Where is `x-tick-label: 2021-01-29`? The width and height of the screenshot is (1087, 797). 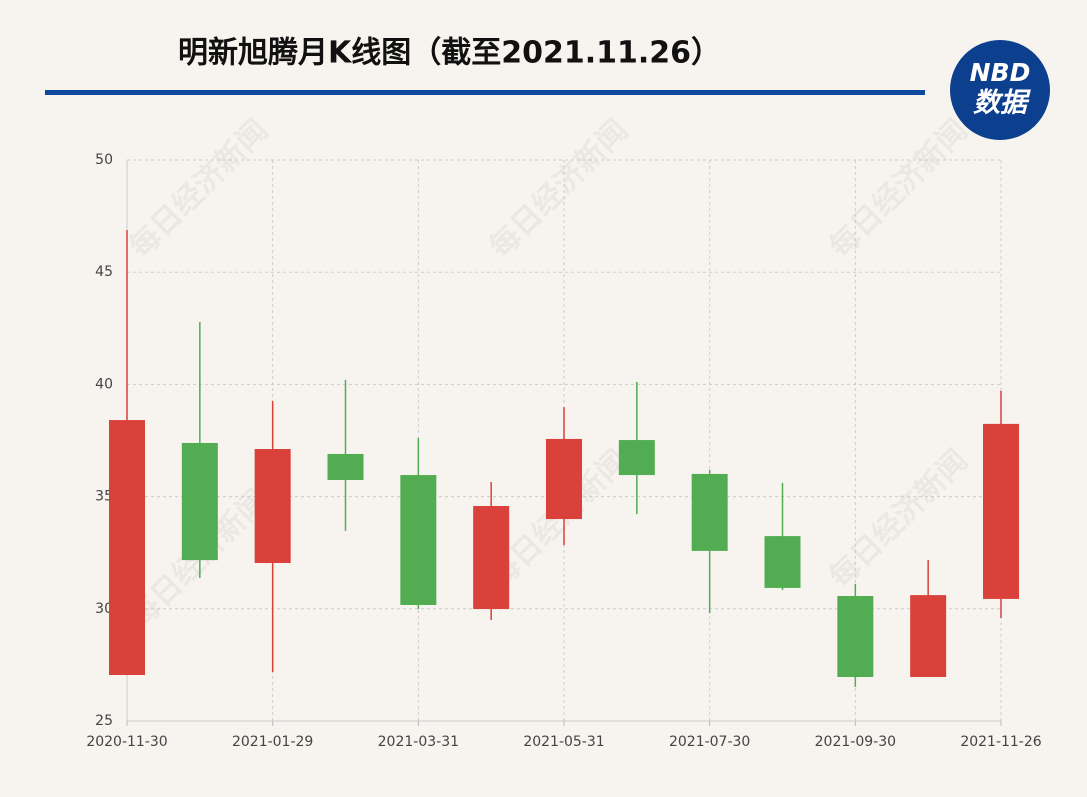
x-tick-label: 2021-01-29 is located at coordinates (272, 742).